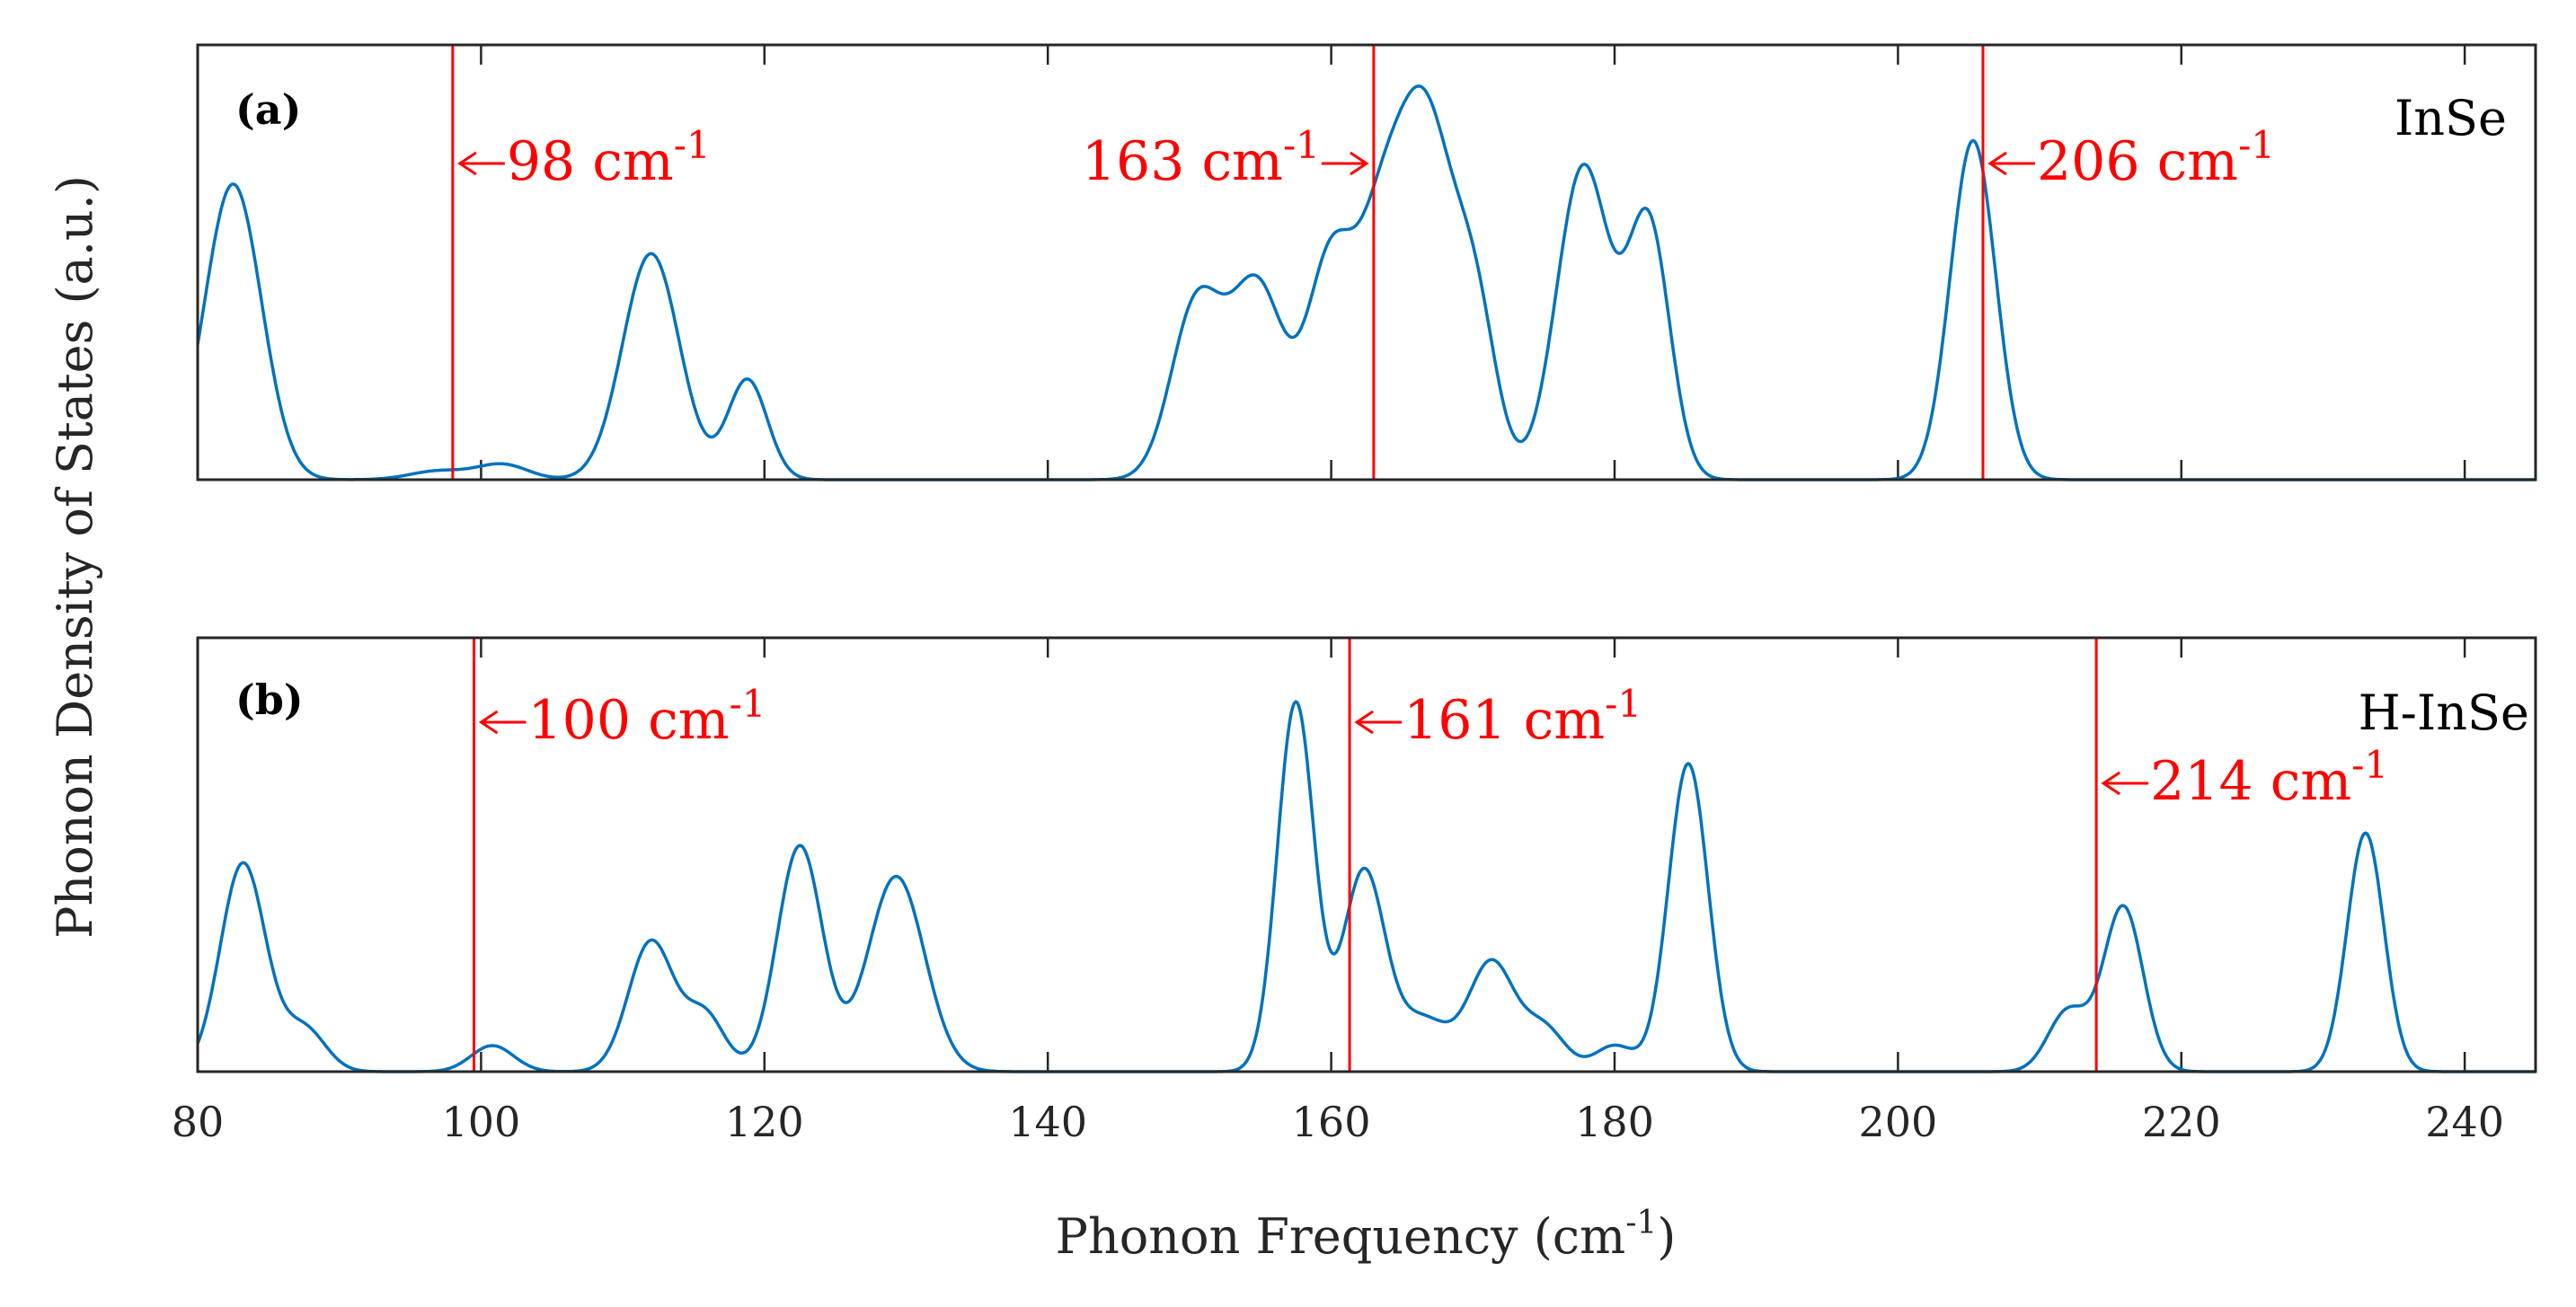 The height and width of the screenshot is (1307, 2576). Describe the element at coordinates (2451, 118) in the screenshot. I see `panel-a-material-label: InSe` at that location.